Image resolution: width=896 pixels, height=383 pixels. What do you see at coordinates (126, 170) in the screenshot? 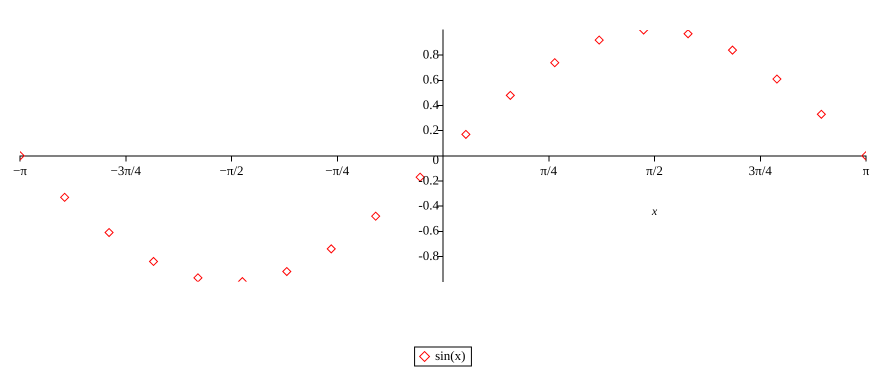
I see `x-tick-label: −3π/4` at bounding box center [126, 170].